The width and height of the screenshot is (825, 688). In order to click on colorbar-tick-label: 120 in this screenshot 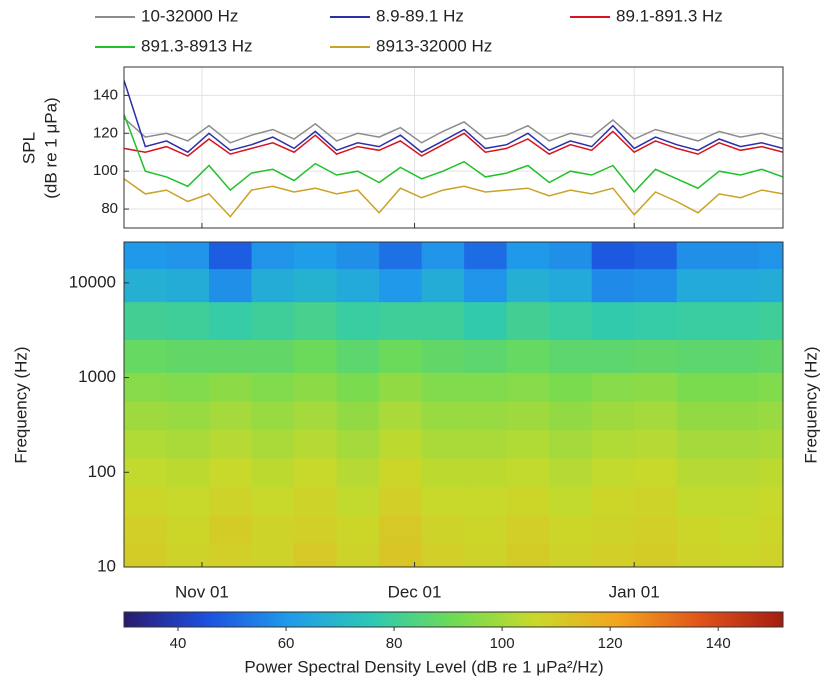, I will do `click(610, 643)`.